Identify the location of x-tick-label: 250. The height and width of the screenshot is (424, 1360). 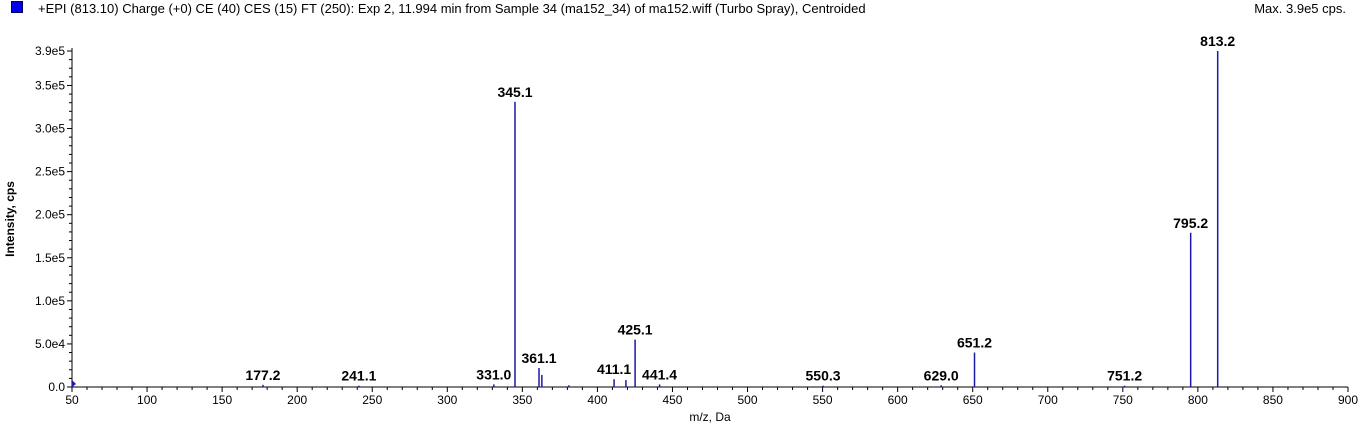
(372, 400).